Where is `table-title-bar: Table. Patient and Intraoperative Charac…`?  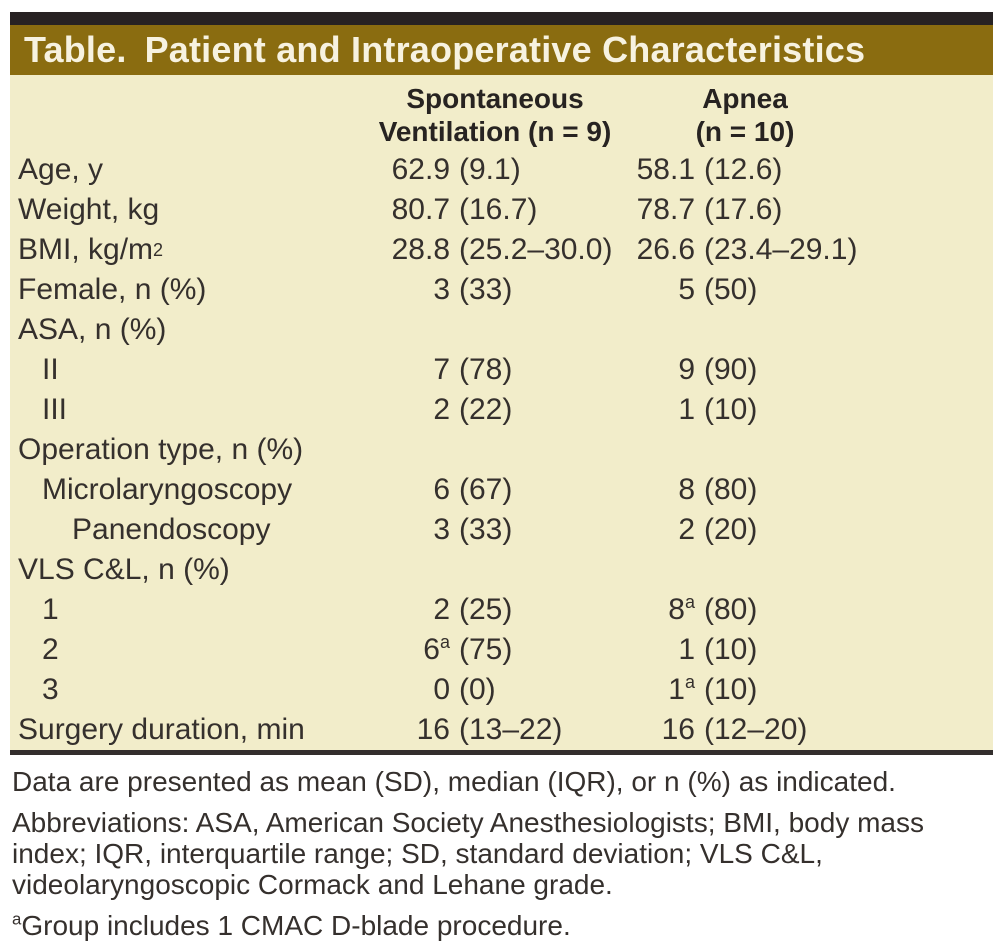
table-title-bar: Table. Patient and Intraoperative Charac… is located at coordinates (501, 50).